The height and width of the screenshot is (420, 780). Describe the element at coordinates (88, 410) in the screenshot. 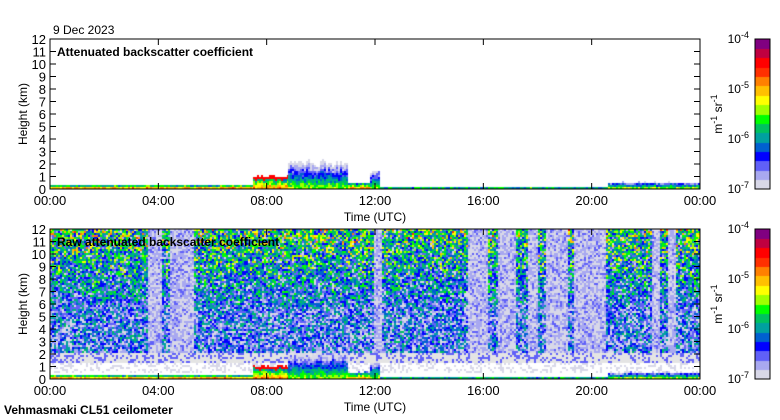

I see `station-label: Vehmasmaki CL51 ceilometer` at that location.